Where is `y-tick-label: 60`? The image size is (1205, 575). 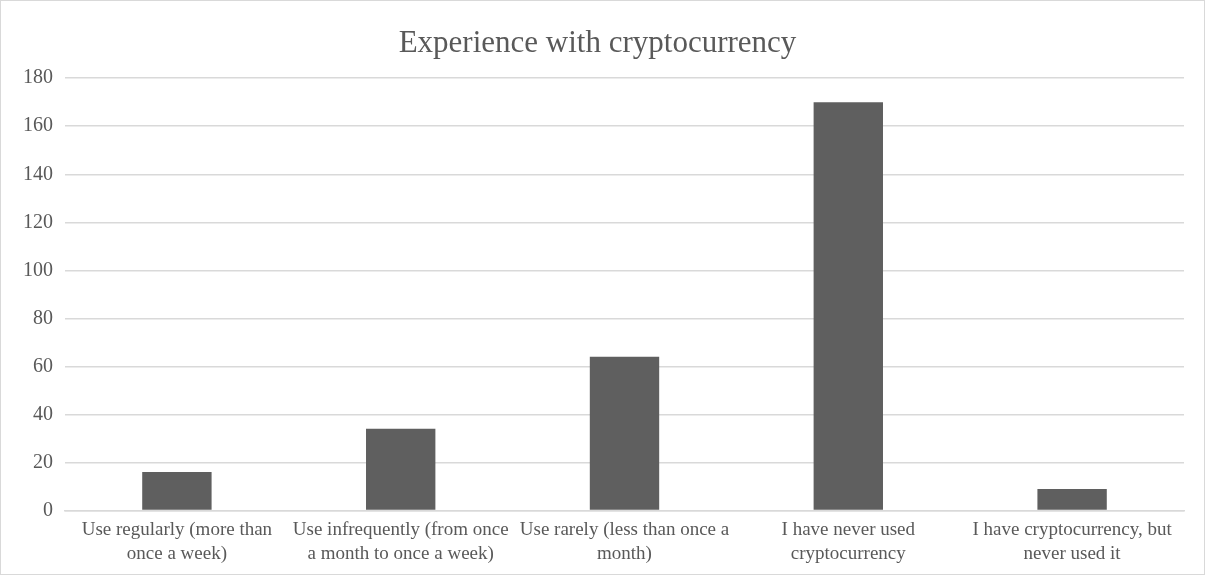
y-tick-label: 60 is located at coordinates (43, 364).